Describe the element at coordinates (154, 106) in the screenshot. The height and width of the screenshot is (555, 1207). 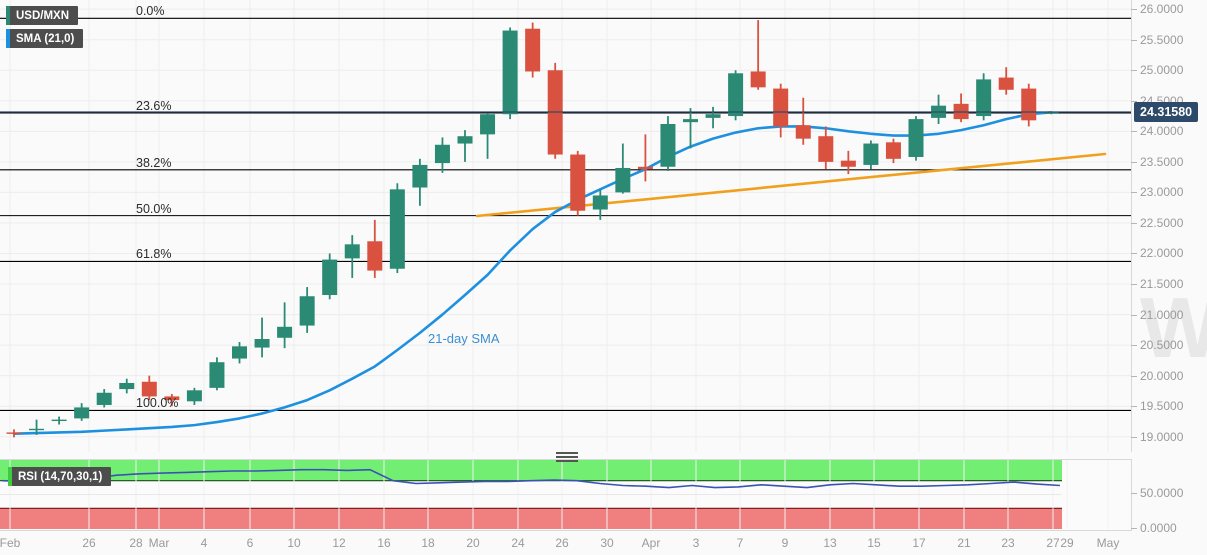
I see `fibonacci-level-label: 23.6%` at that location.